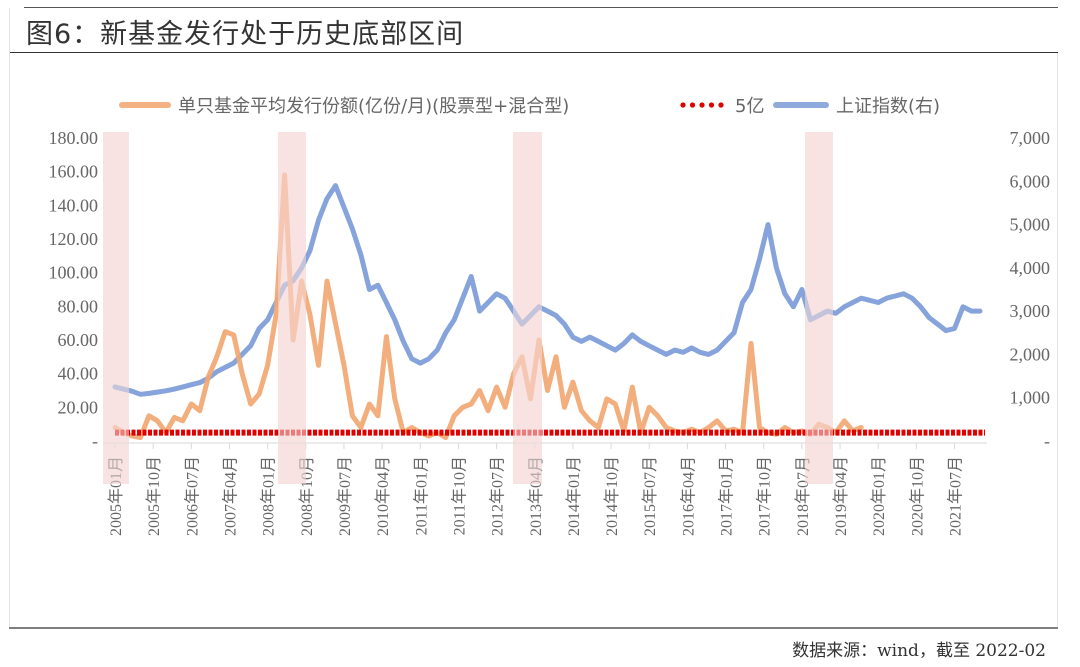  What do you see at coordinates (74, 172) in the screenshot?
I see `left-y-tick-label: 160.00` at bounding box center [74, 172].